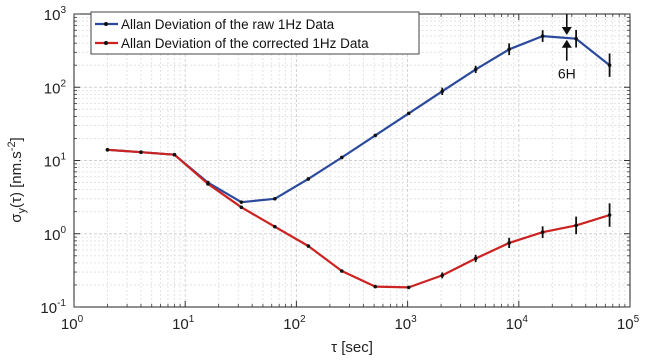  I want to click on legend-box, so click(255, 33).